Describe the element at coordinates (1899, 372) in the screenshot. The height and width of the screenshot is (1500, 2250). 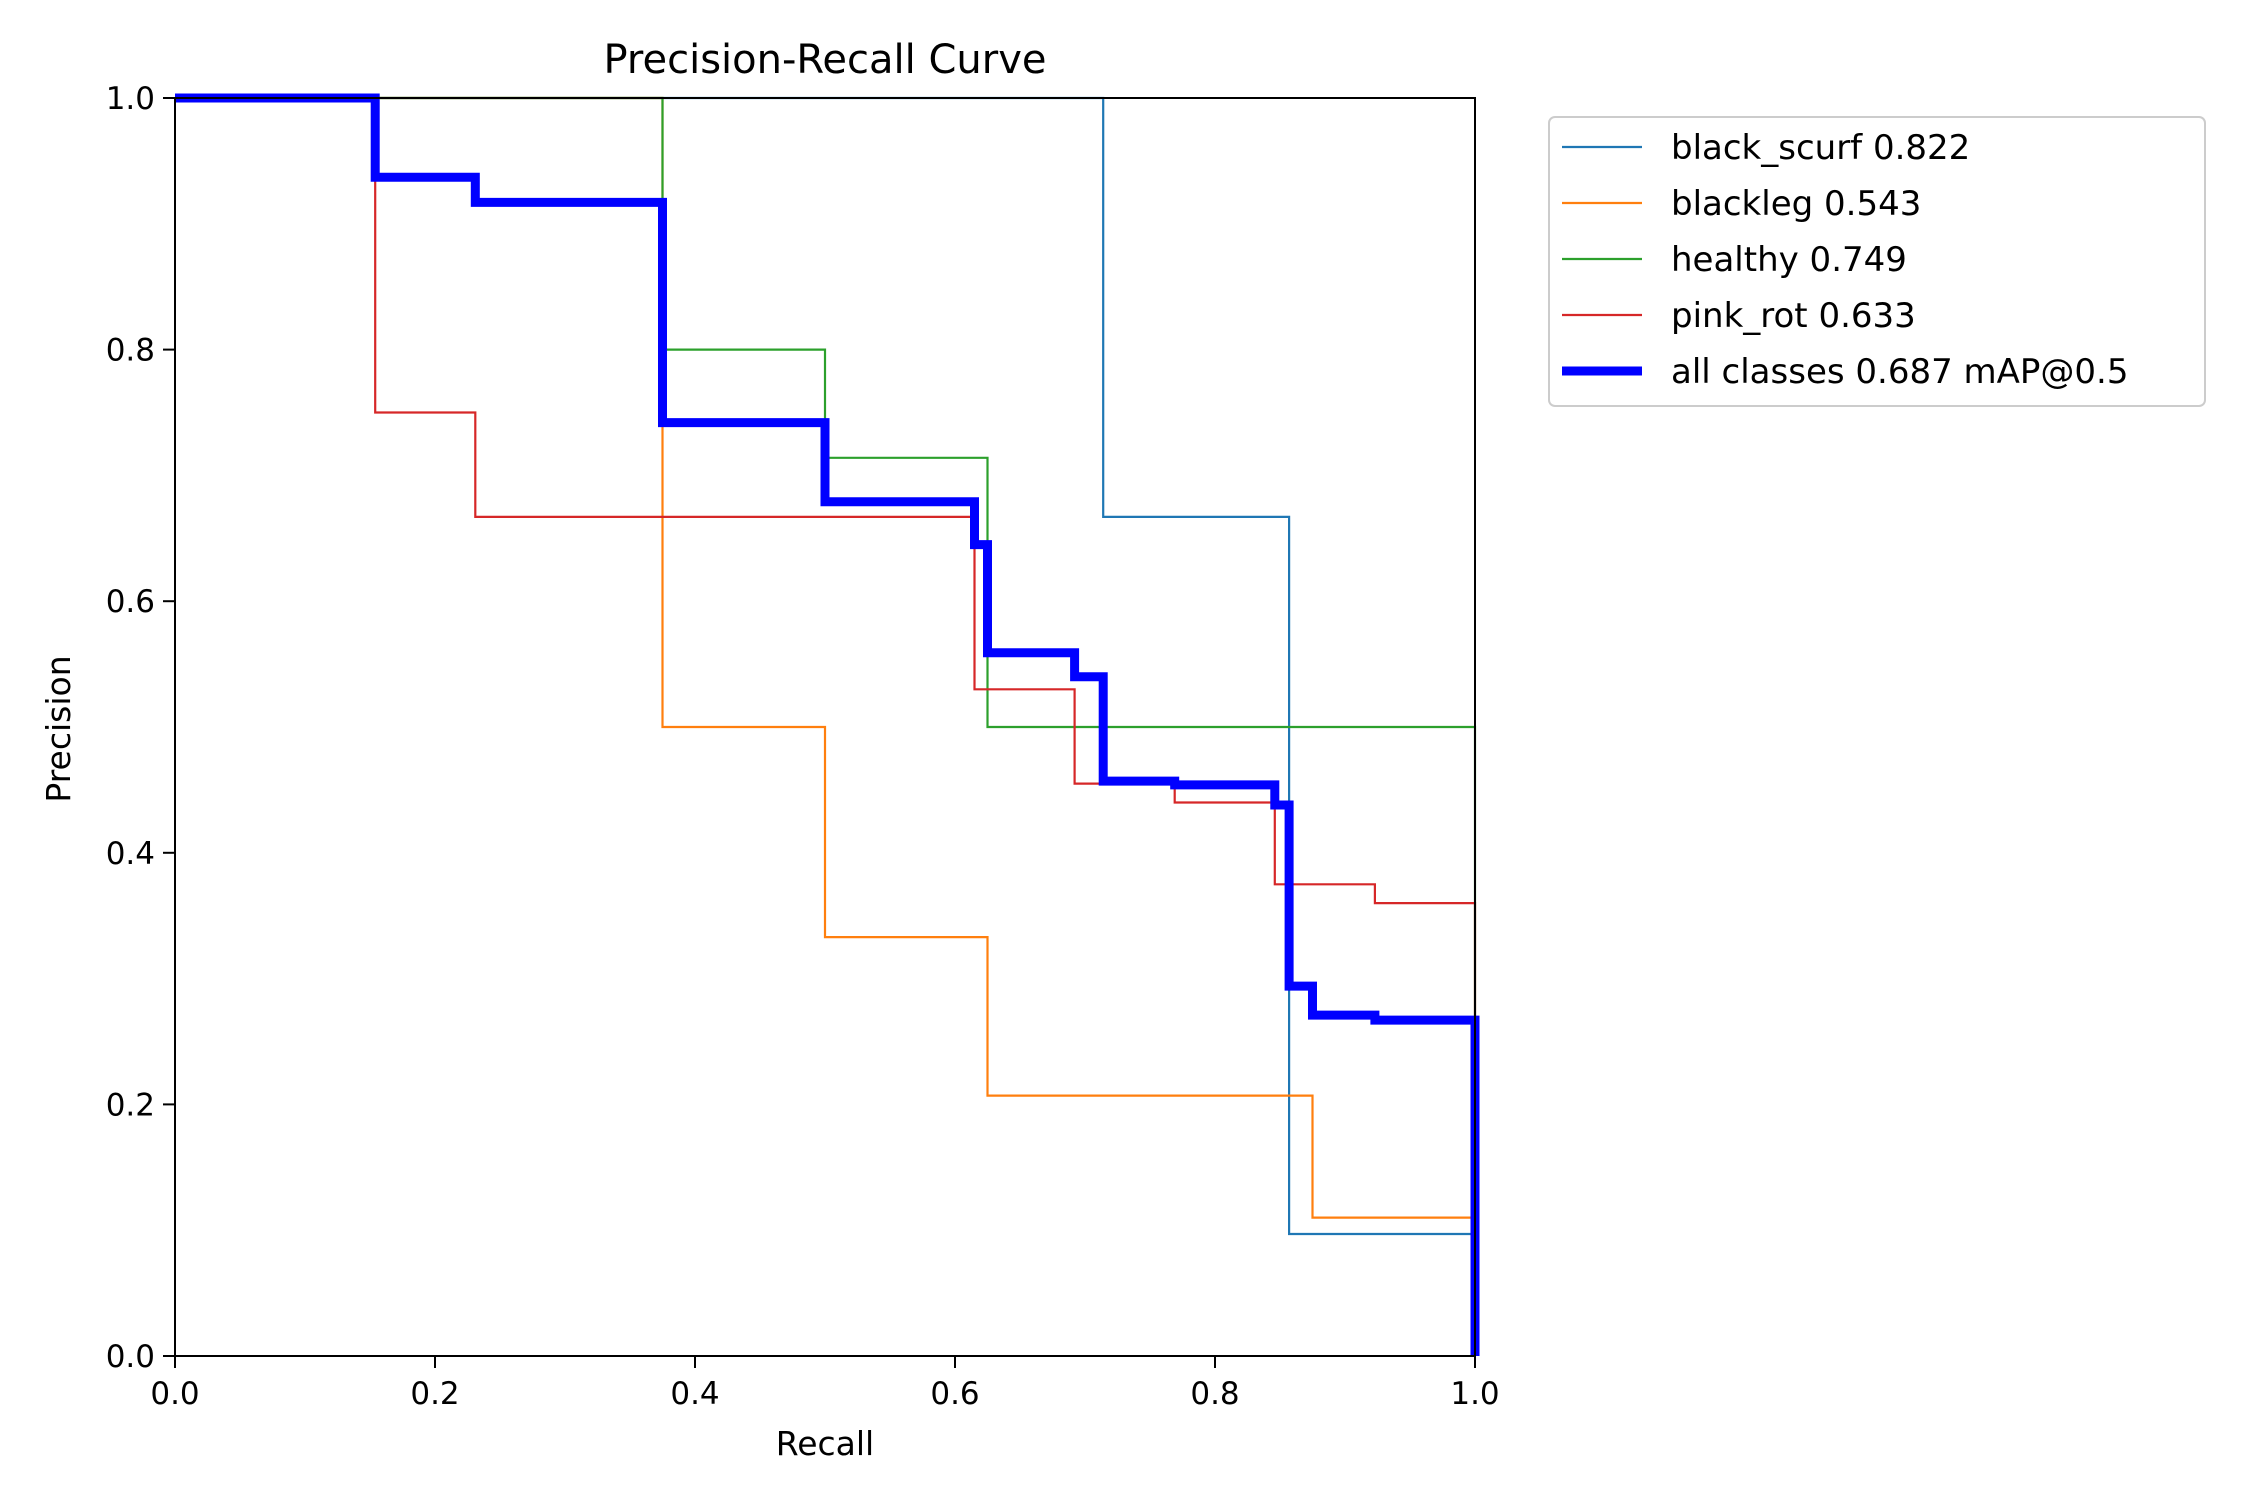
I see `legend-label: all classes 0.687 mAP@0.5` at that location.